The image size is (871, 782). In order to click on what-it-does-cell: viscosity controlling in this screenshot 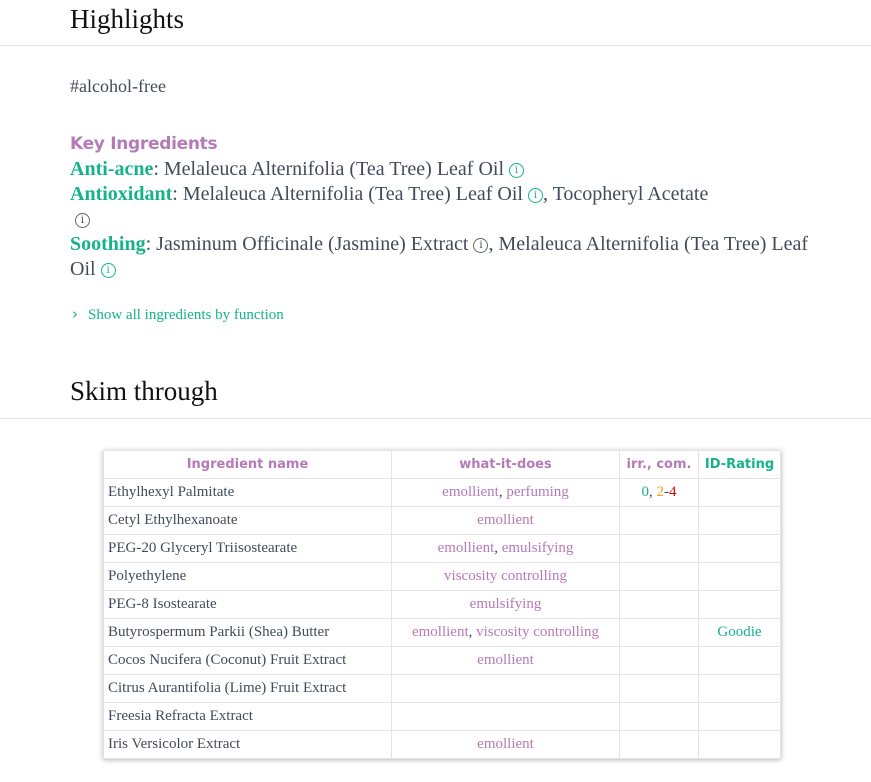, I will do `click(505, 576)`.